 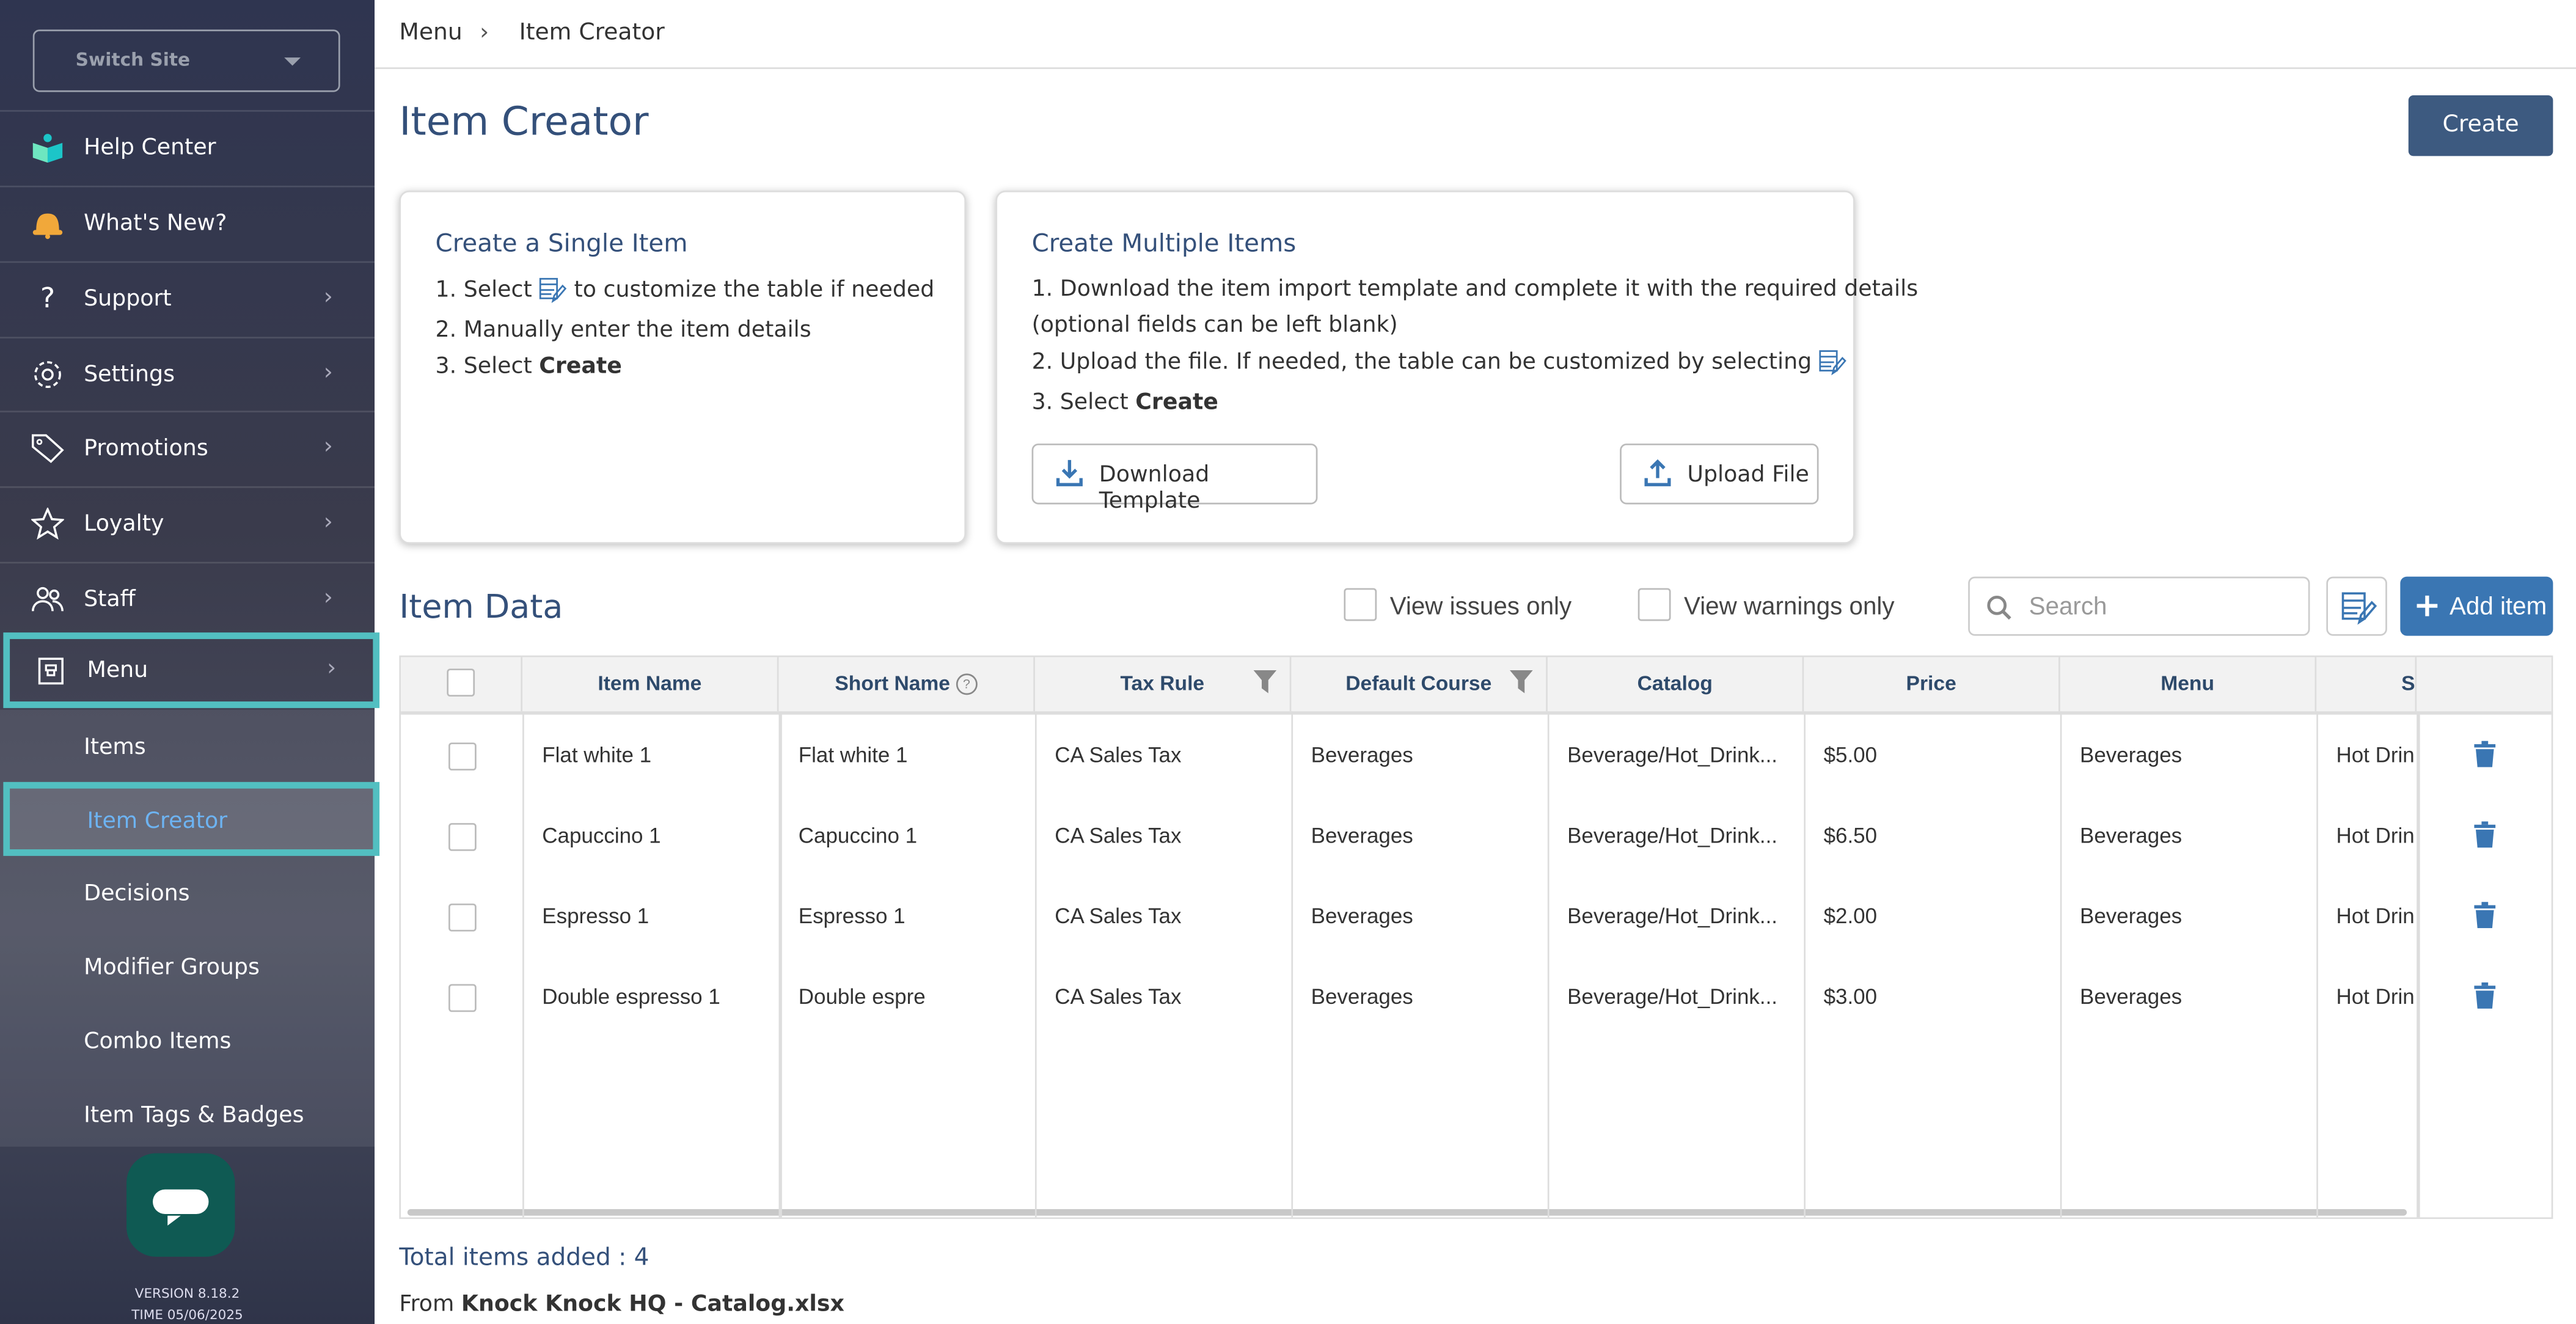 What do you see at coordinates (1174, 479) in the screenshot?
I see `download-template-button: Download Template` at bounding box center [1174, 479].